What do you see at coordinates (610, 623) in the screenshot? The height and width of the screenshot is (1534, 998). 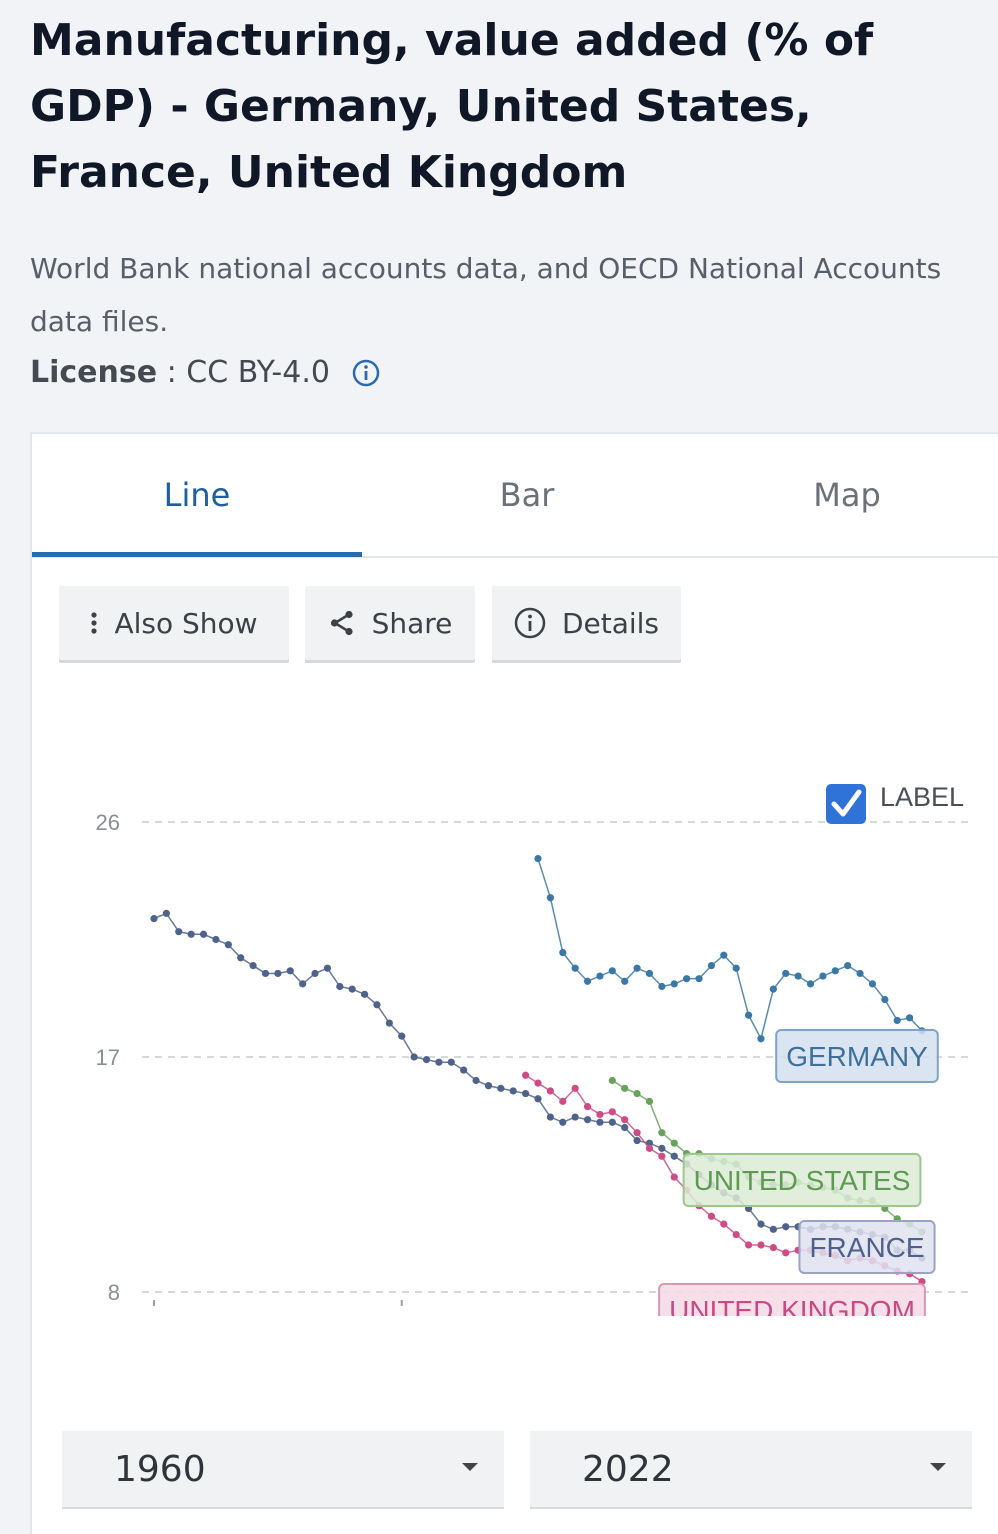 I see `details-label: Details` at bounding box center [610, 623].